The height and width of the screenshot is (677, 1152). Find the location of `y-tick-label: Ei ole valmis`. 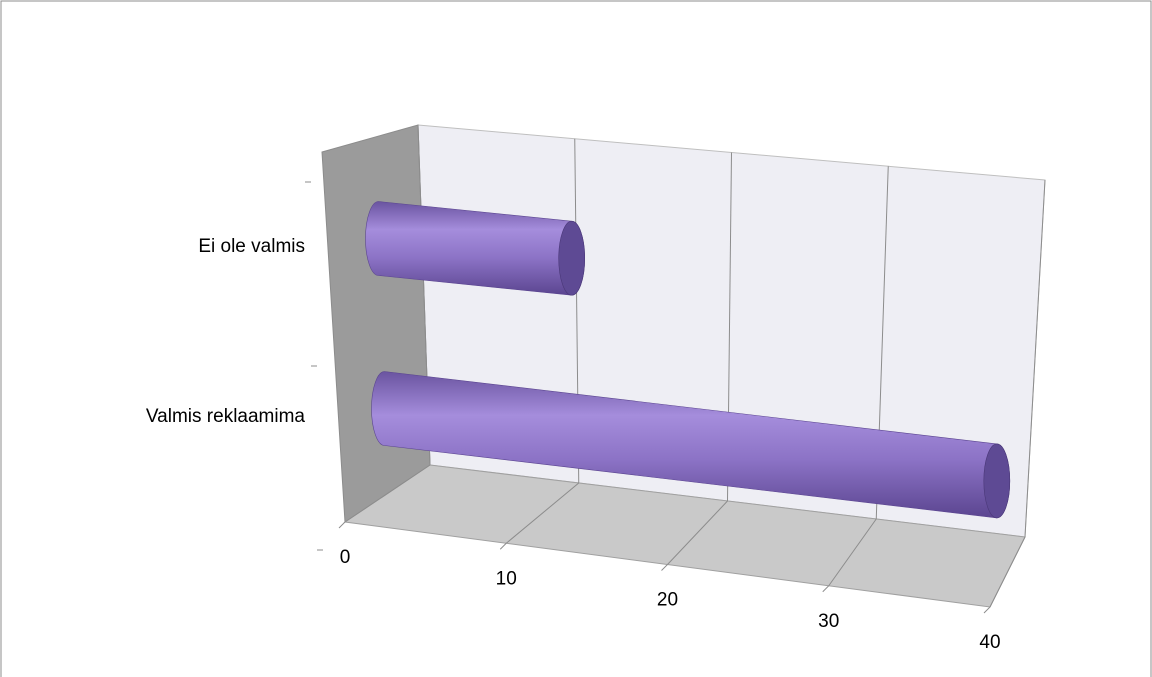

y-tick-label: Ei ole valmis is located at coordinates (251, 246).